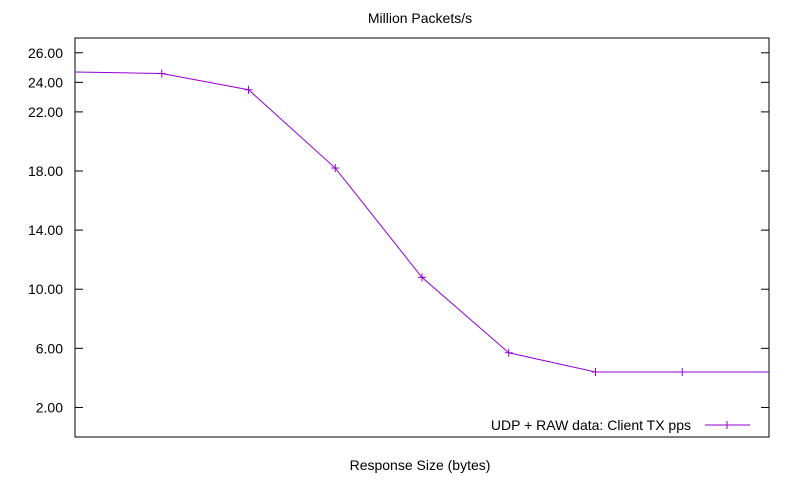  I want to click on y-tick-label: 24.00, so click(45, 82).